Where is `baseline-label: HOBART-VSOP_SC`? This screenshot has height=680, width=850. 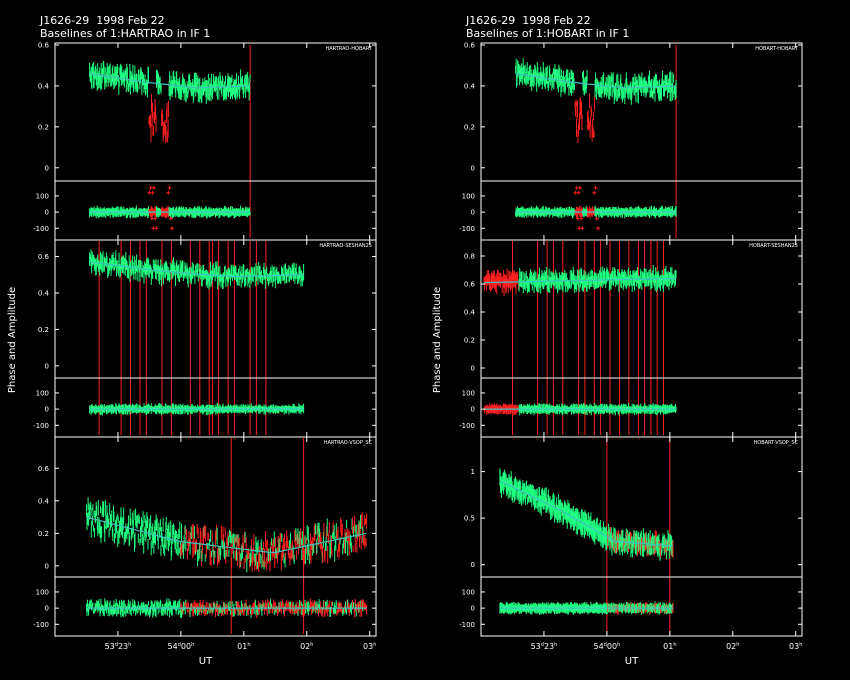
baseline-label: HOBART-VSOP_SC is located at coordinates (776, 443).